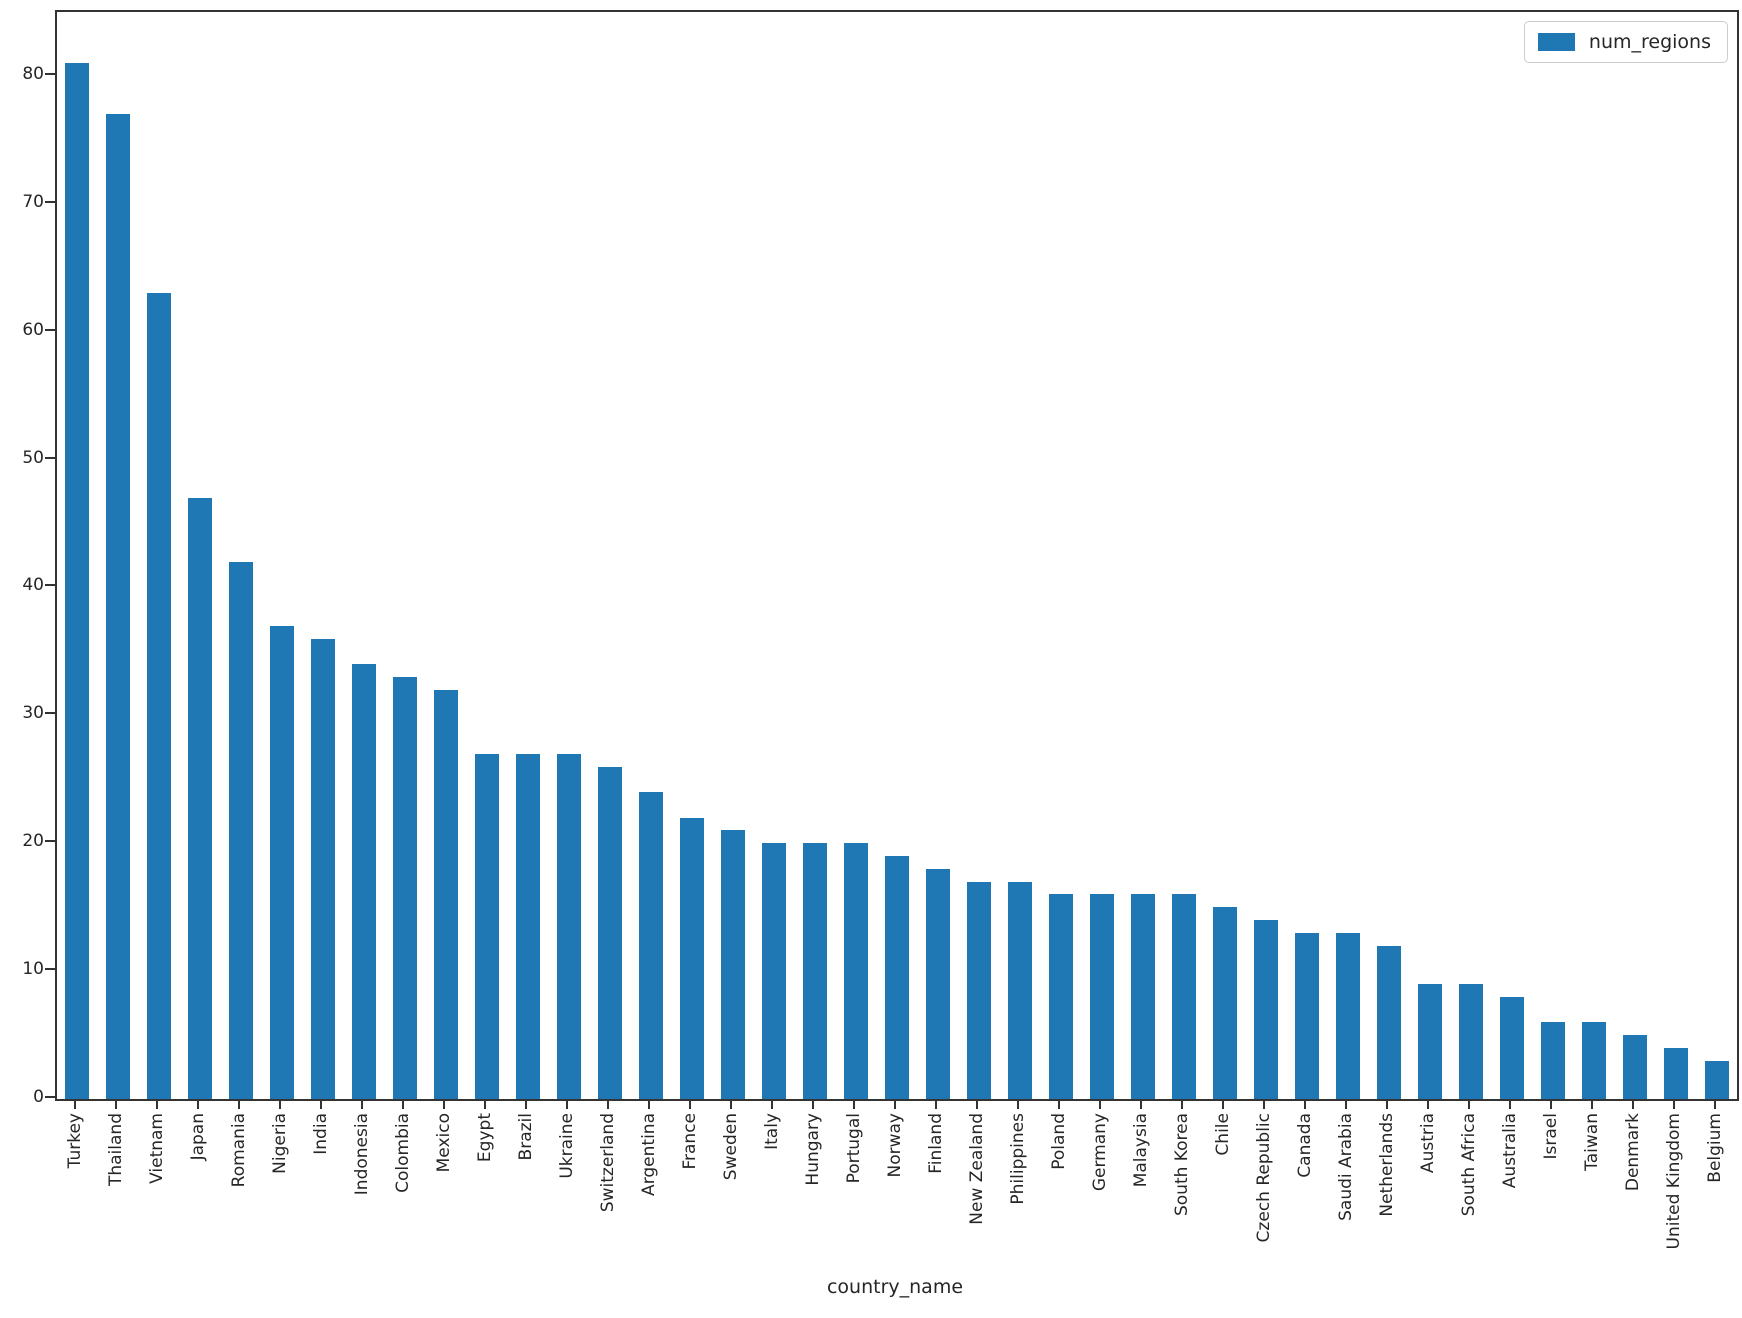 The width and height of the screenshot is (1742, 1318). What do you see at coordinates (198, 1137) in the screenshot?
I see `x-tick-label: Japan` at bounding box center [198, 1137].